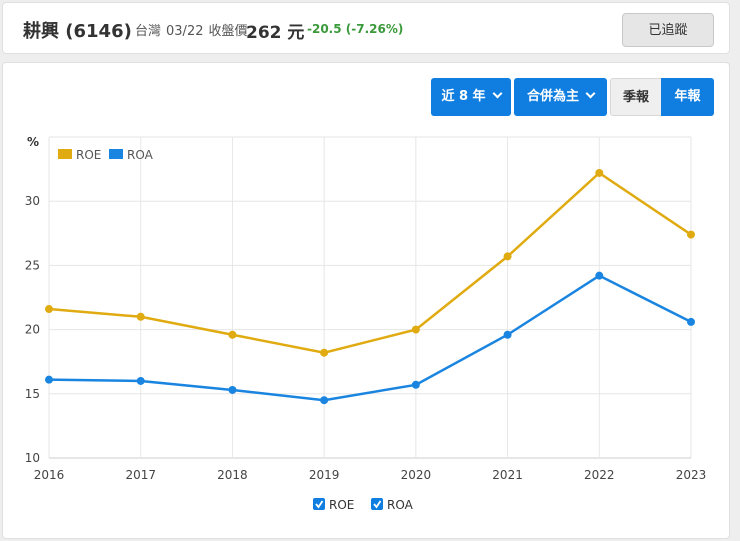 Image resolution: width=740 pixels, height=541 pixels. Describe the element at coordinates (33, 142) in the screenshot. I see `y-axis-unit: %` at that location.